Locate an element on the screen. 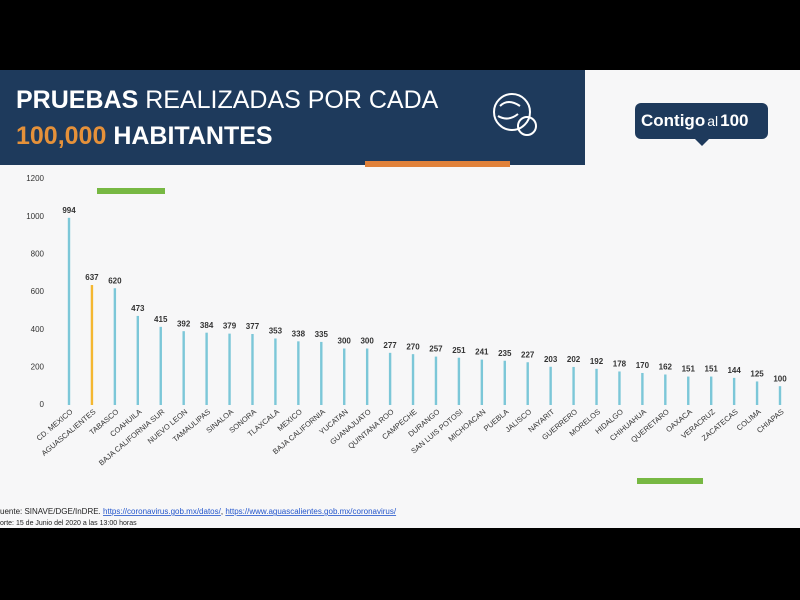 This screenshot has width=800, height=600. data-label: 620 is located at coordinates (115, 280).